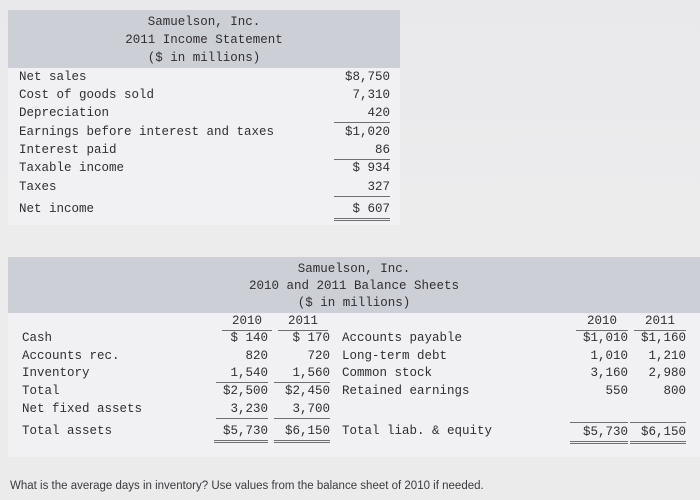 The width and height of the screenshot is (700, 500). I want to click on liab-2010-common-stock: 3,160, so click(609, 373).